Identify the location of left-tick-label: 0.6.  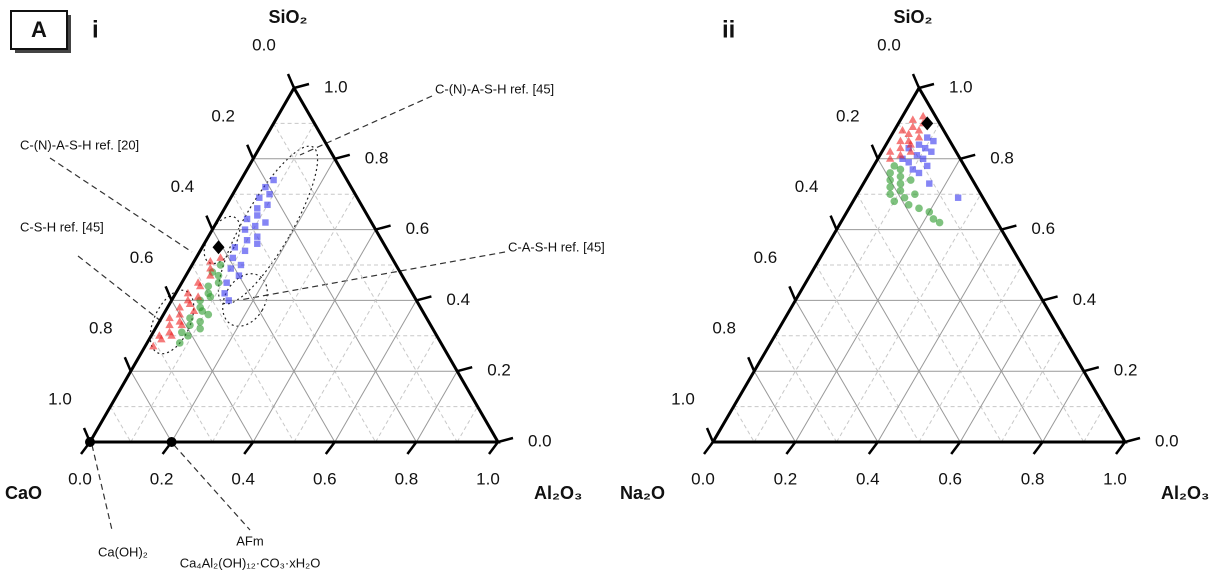
(766, 257).